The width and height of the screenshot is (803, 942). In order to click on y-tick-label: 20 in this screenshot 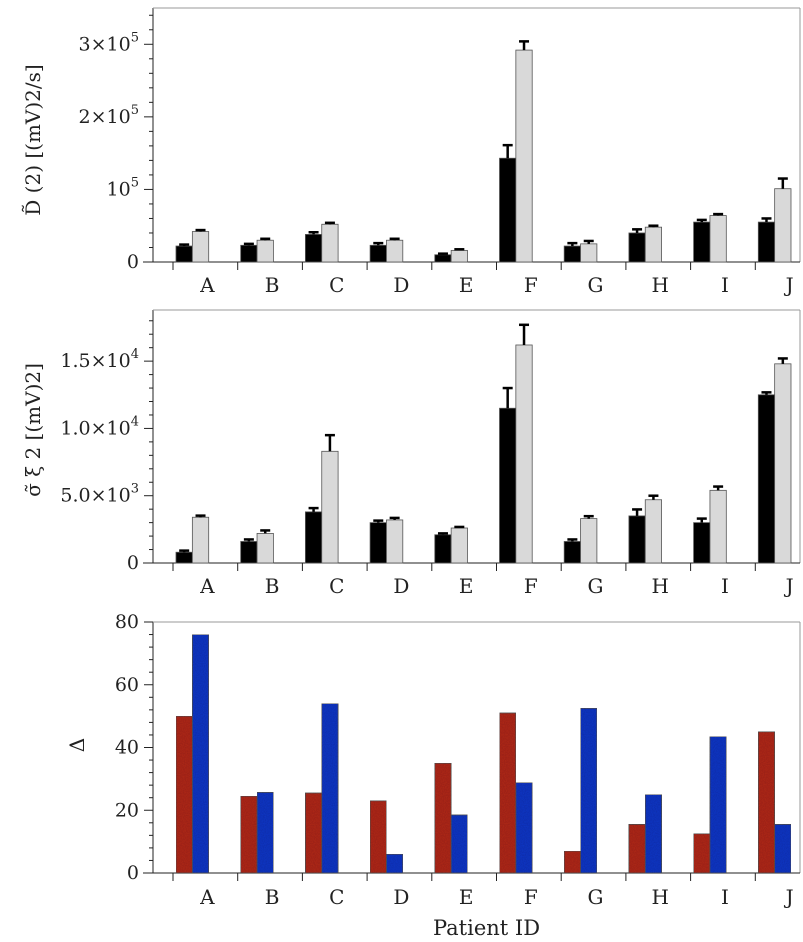, I will do `click(127, 810)`.